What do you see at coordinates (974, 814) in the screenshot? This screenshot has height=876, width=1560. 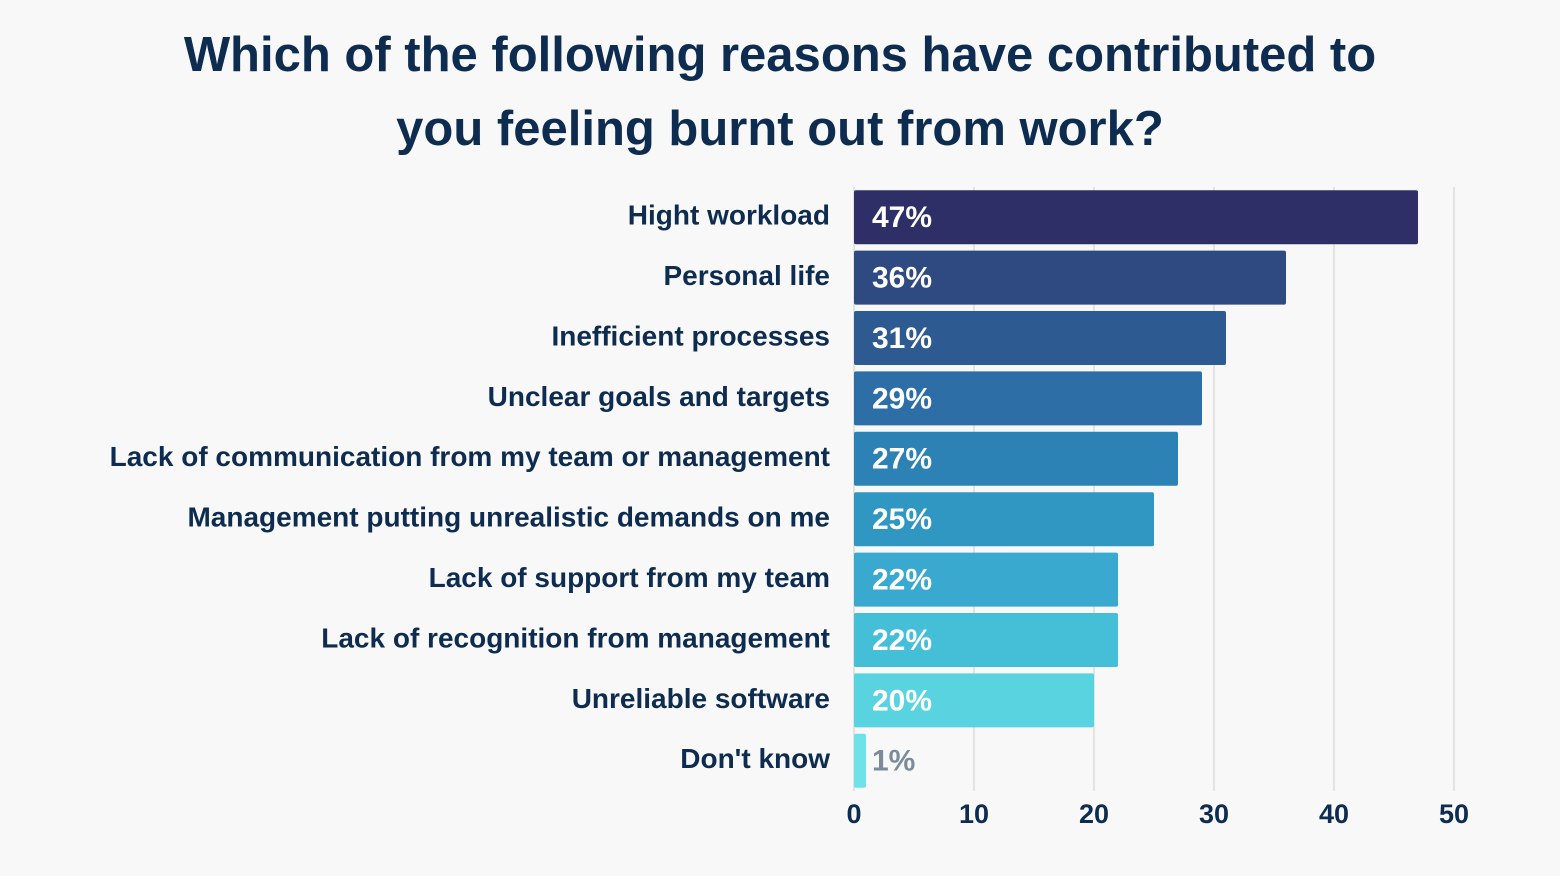 I see `x-tick-label: 10` at bounding box center [974, 814].